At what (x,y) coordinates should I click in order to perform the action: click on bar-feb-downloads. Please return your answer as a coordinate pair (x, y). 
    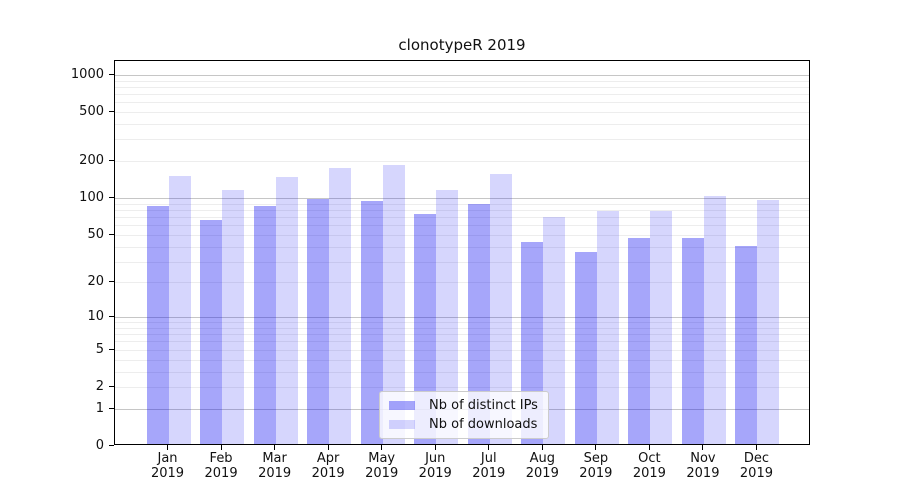
    Looking at the image, I should click on (233, 317).